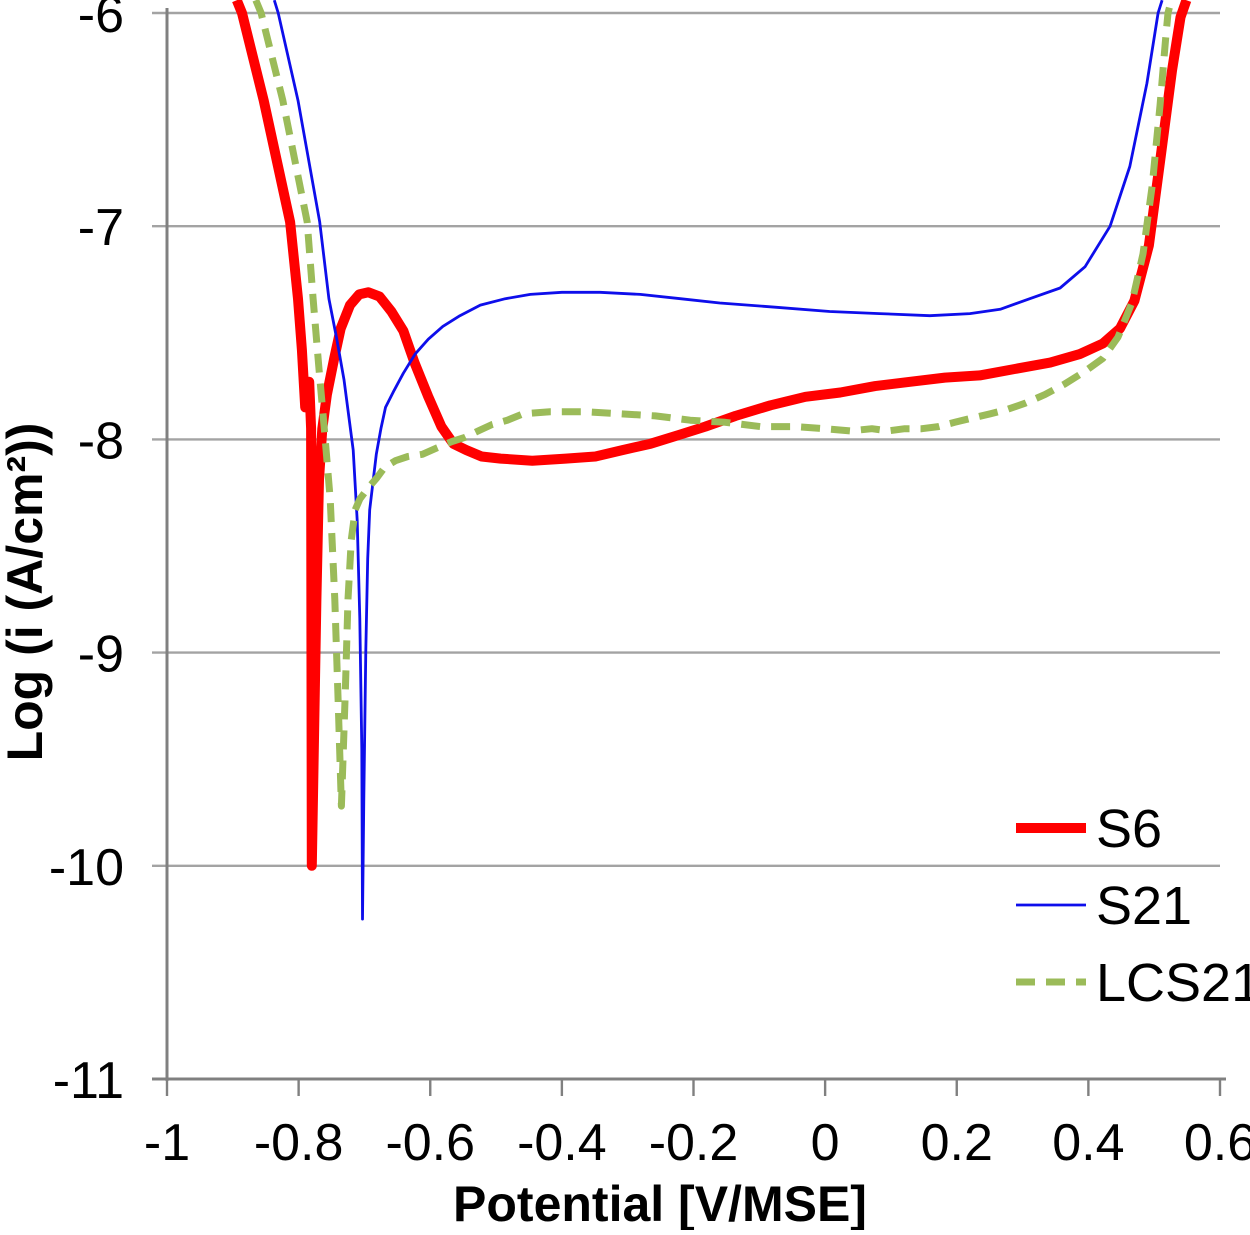 The height and width of the screenshot is (1235, 1250). I want to click on legend-label-s6: S6, so click(1129, 829).